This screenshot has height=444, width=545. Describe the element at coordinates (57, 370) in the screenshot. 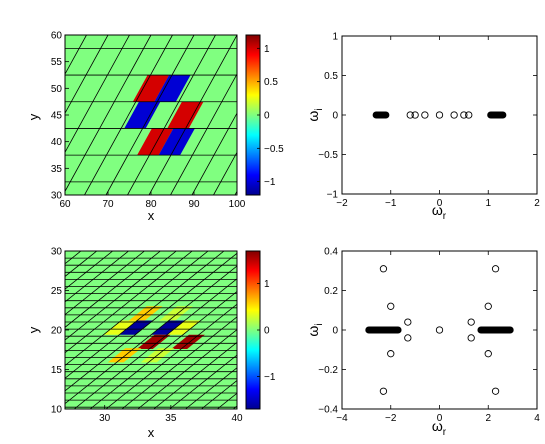

I see `y-tick-label: 15` at that location.